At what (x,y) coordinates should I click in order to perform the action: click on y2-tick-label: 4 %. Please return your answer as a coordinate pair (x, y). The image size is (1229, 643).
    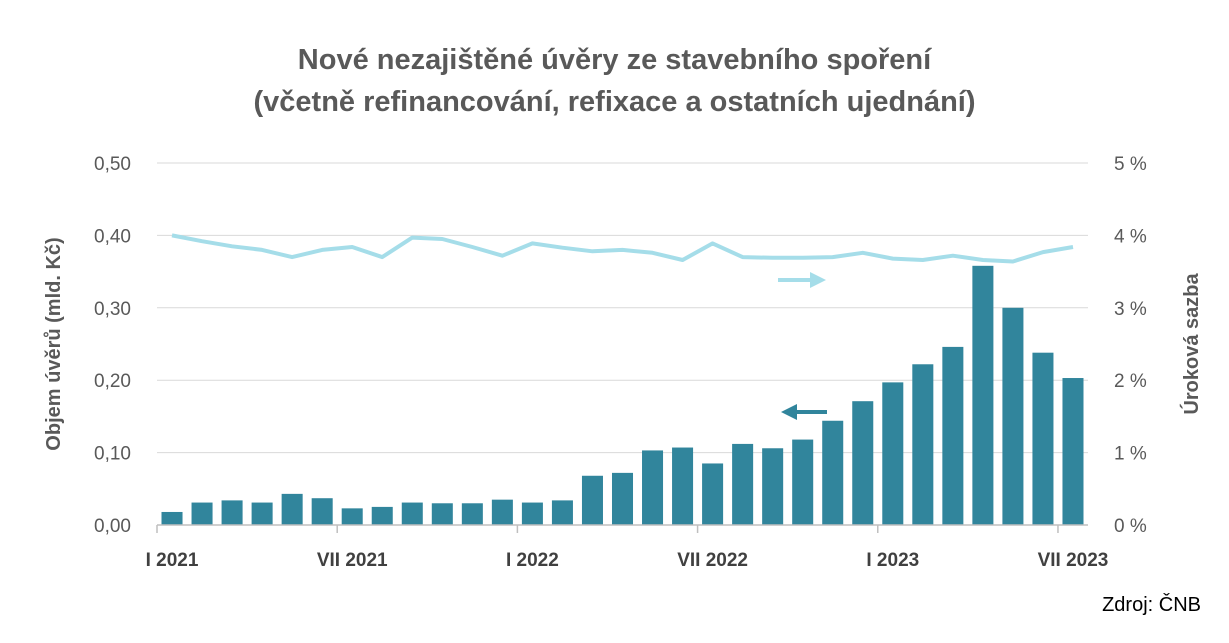
    Looking at the image, I should click on (1130, 236).